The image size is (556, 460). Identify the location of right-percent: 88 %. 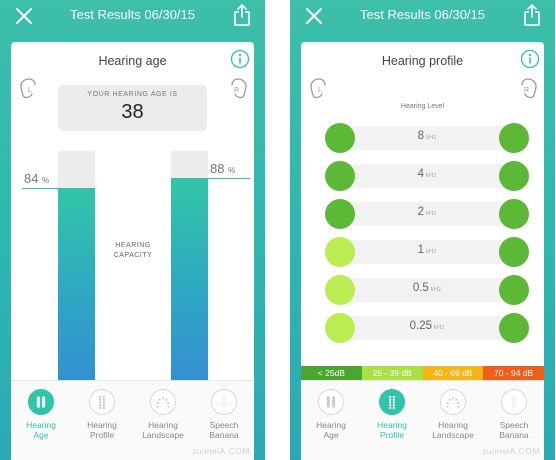
(222, 168).